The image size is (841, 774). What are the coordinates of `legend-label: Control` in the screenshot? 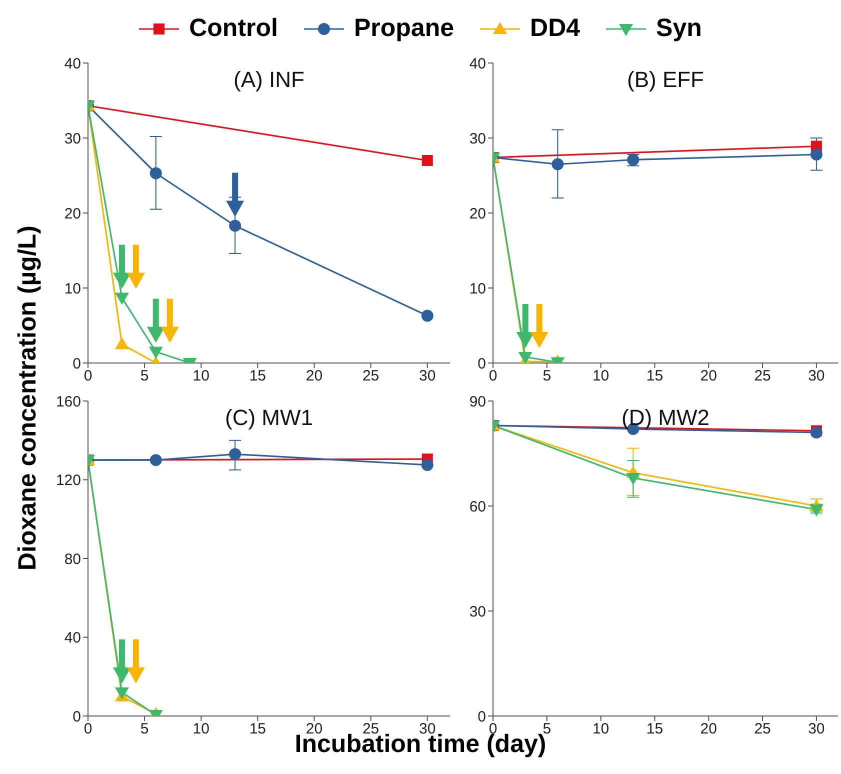 It's located at (233, 28).